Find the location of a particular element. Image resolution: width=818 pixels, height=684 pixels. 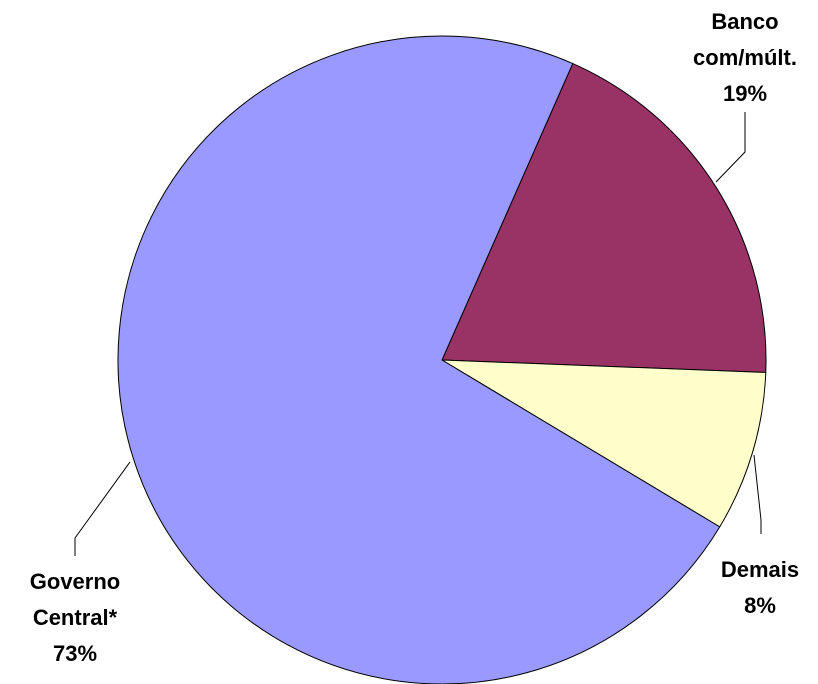

slice-label: Demais 8% is located at coordinates (759, 588).